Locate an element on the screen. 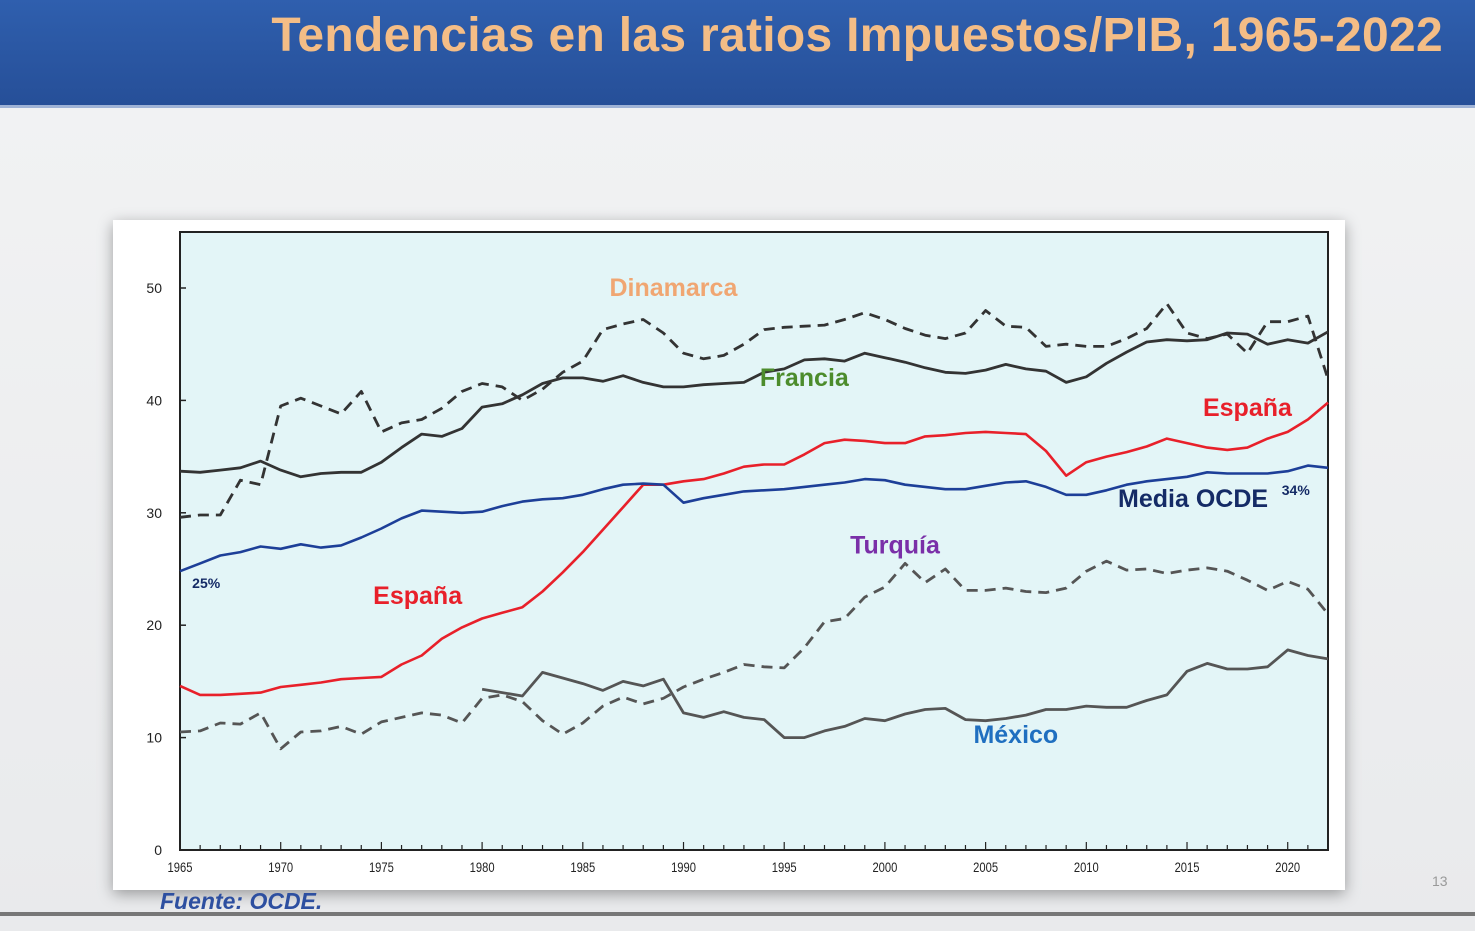 The height and width of the screenshot is (931, 1475). y-tick-label: 50 is located at coordinates (154, 288).